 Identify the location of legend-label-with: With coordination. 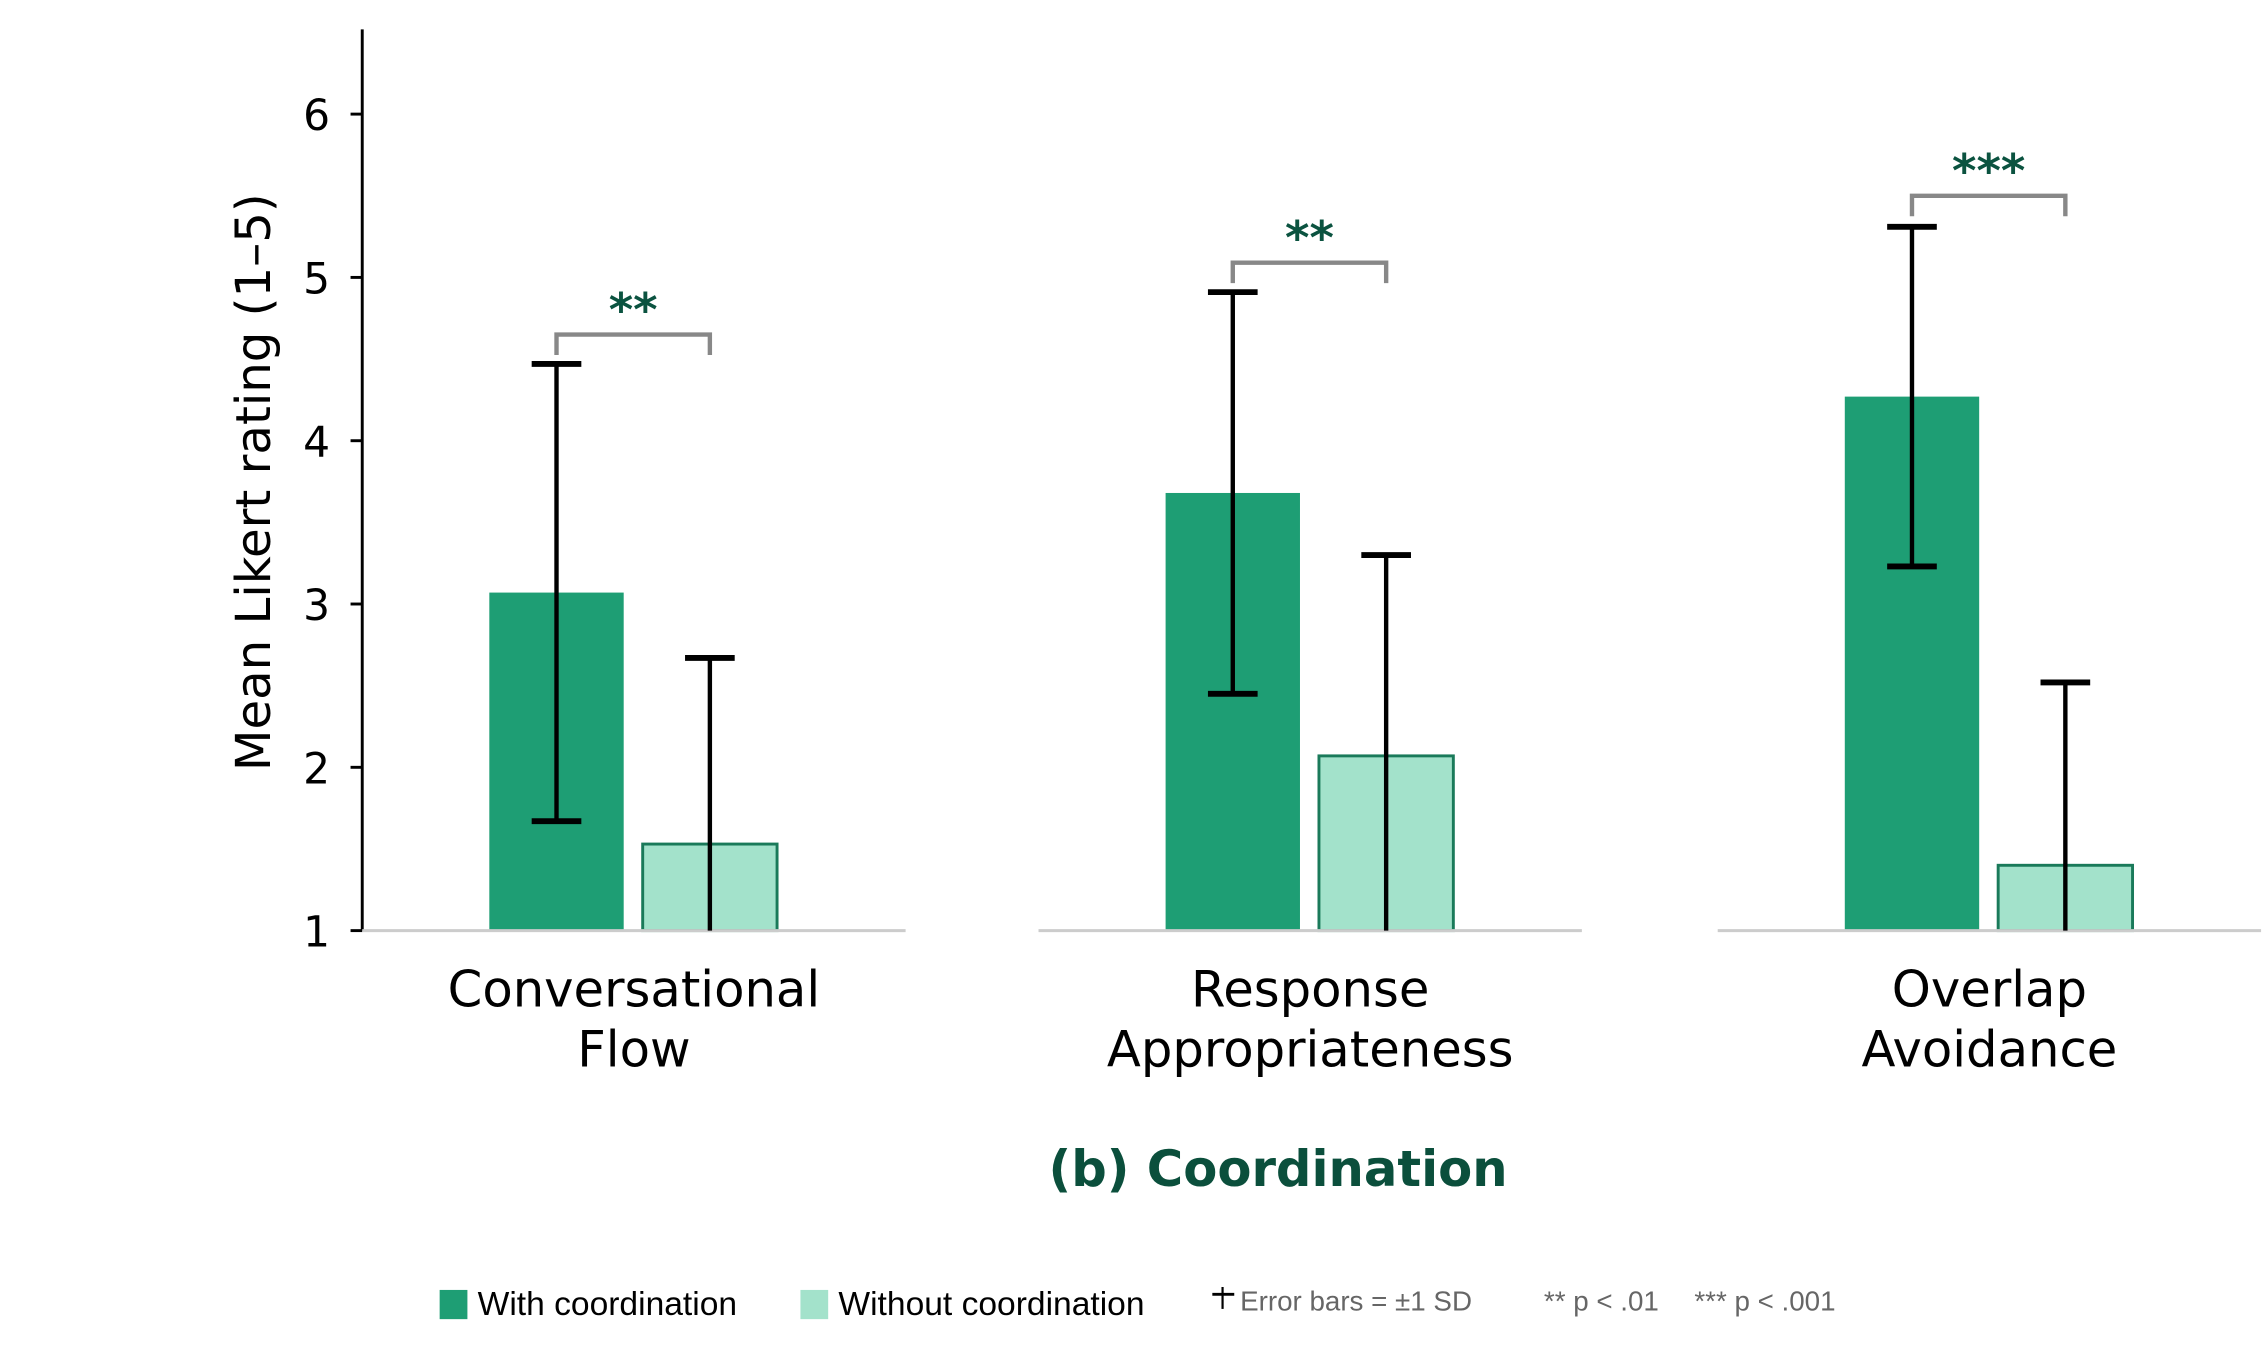
(607, 1304).